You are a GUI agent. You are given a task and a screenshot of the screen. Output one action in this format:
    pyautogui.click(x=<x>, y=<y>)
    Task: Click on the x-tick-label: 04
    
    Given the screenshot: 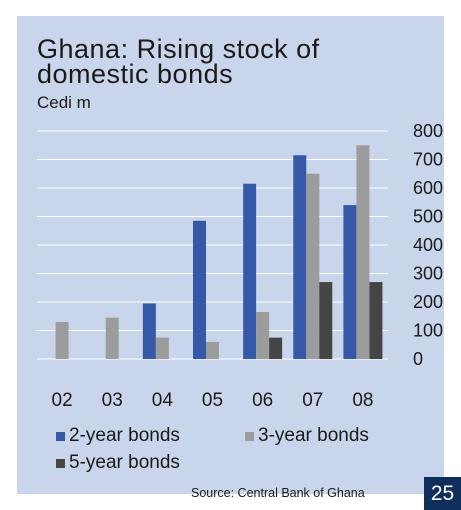 What is the action you would take?
    pyautogui.click(x=163, y=400)
    